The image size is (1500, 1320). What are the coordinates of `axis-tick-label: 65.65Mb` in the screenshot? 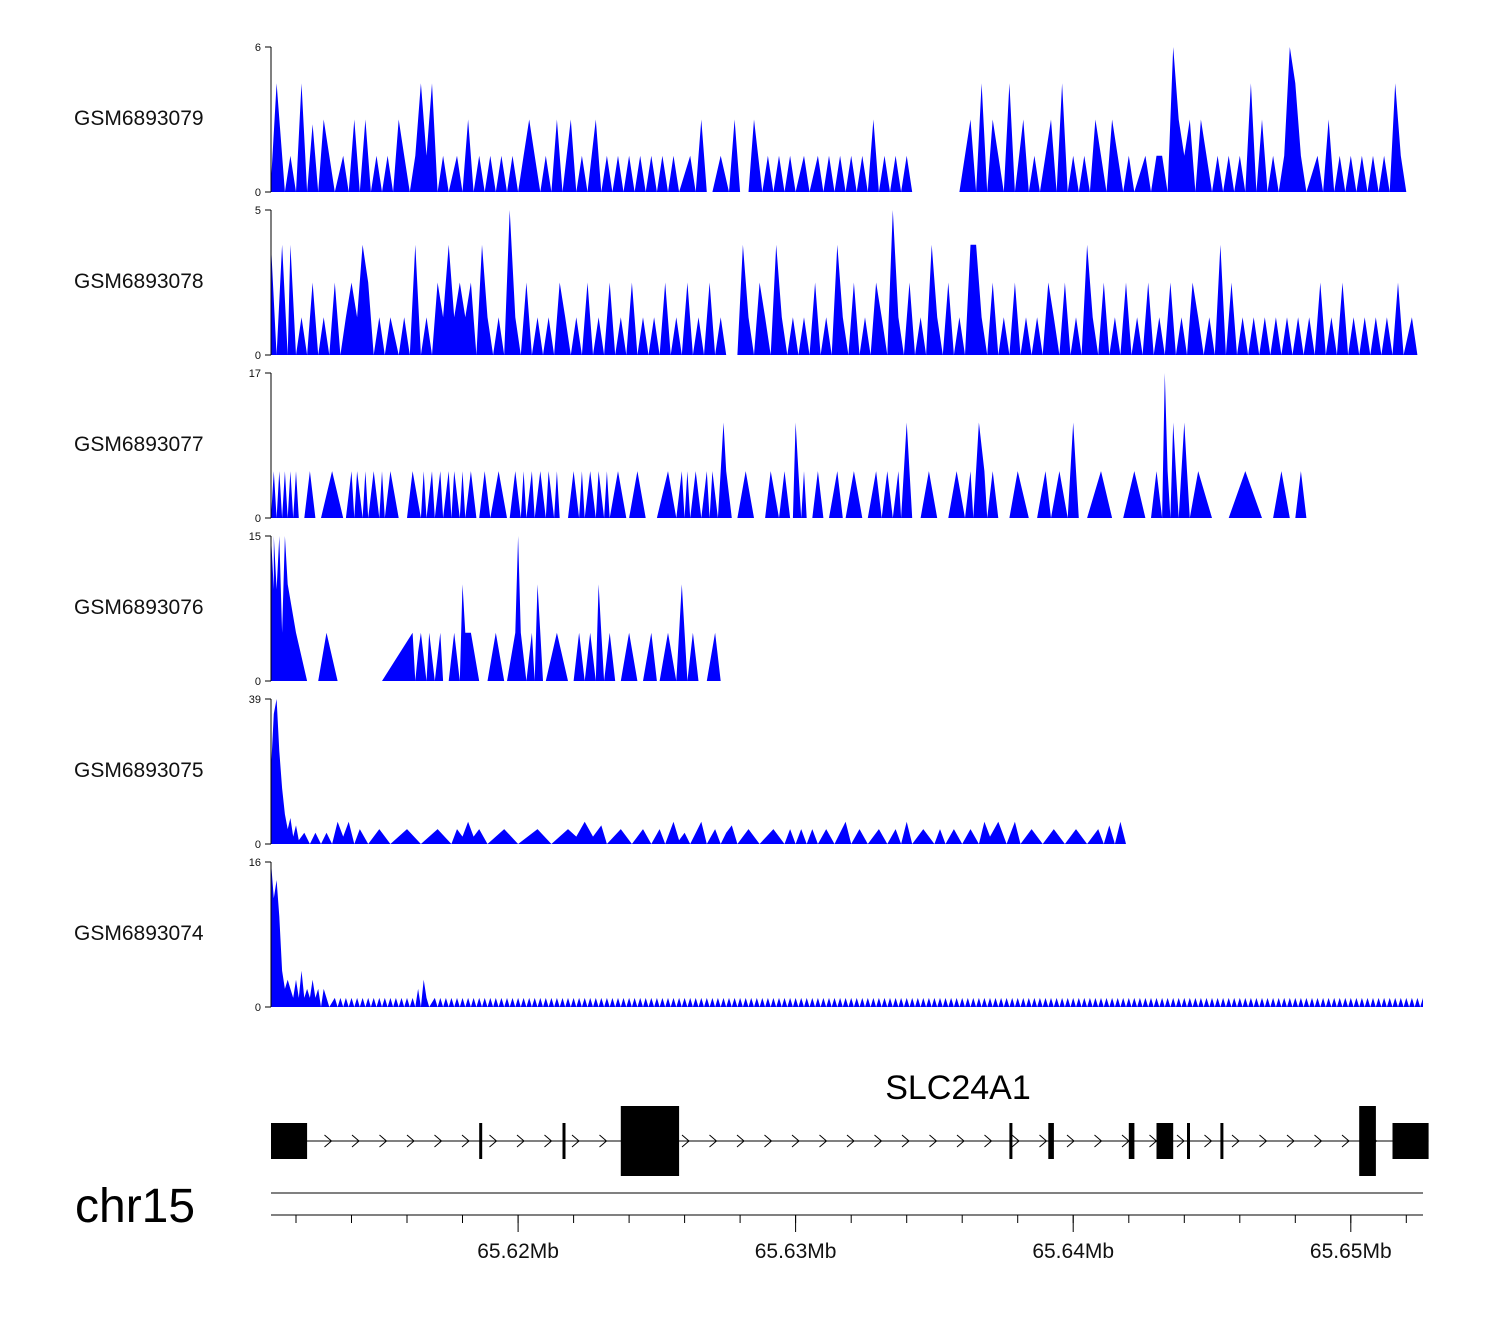 It's located at (1351, 1251).